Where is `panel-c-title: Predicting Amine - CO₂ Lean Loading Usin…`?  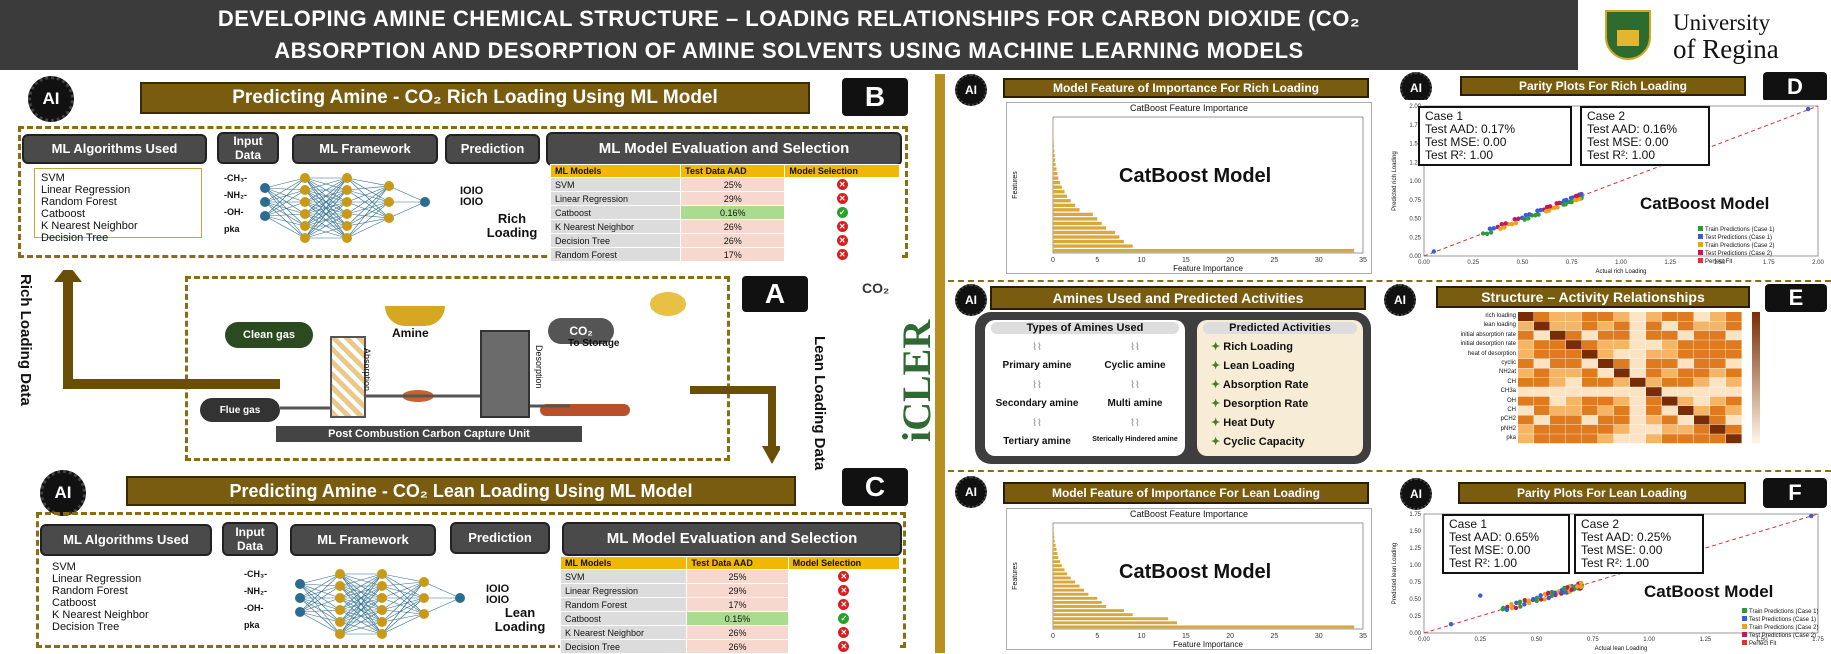 panel-c-title: Predicting Amine - CO₂ Lean Loading Usin… is located at coordinates (461, 491).